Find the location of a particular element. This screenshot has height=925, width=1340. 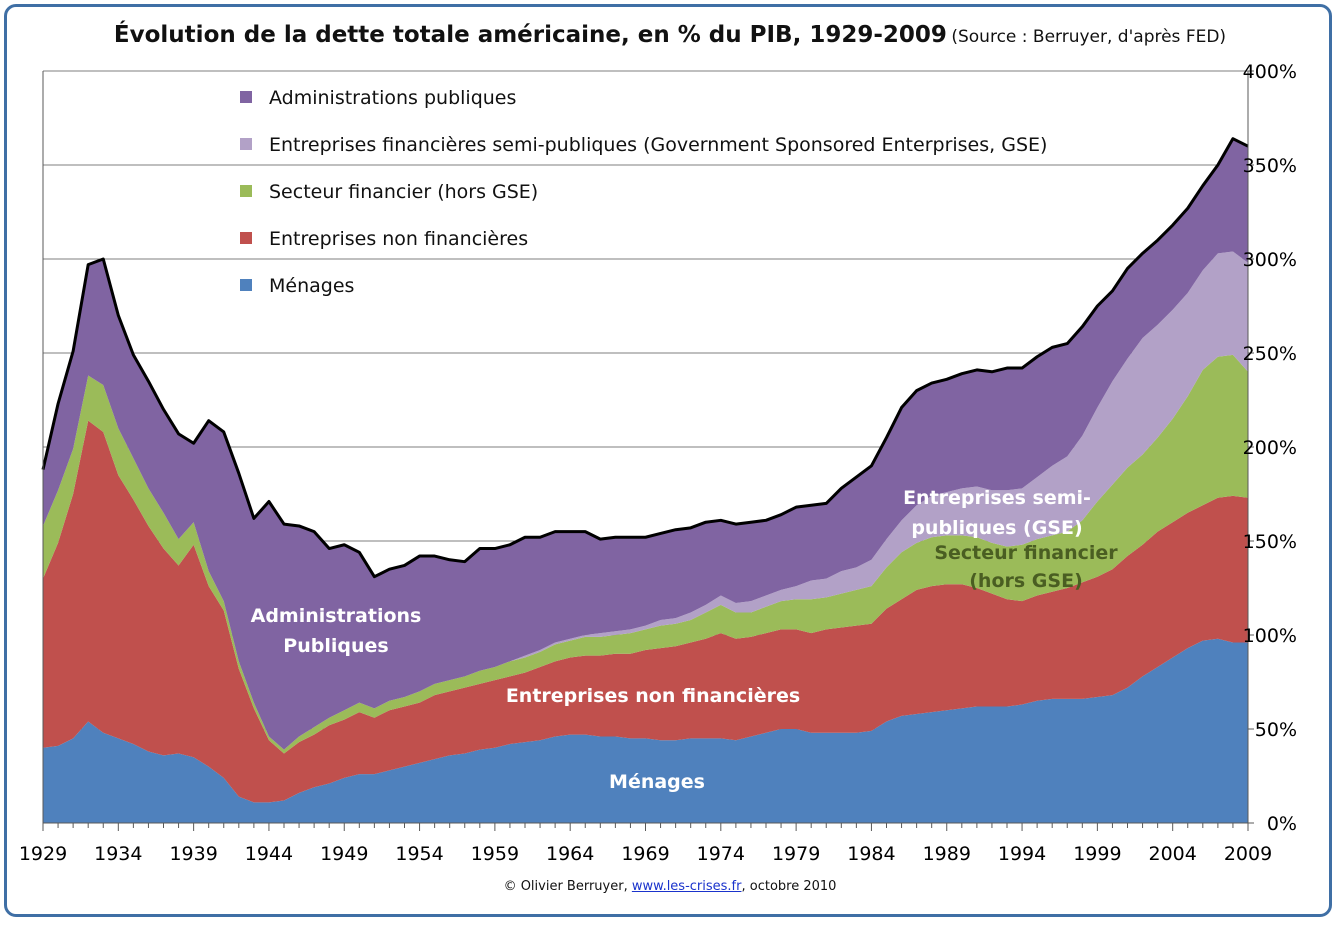

y-tick-label-400: 400% is located at coordinates (1270, 72).